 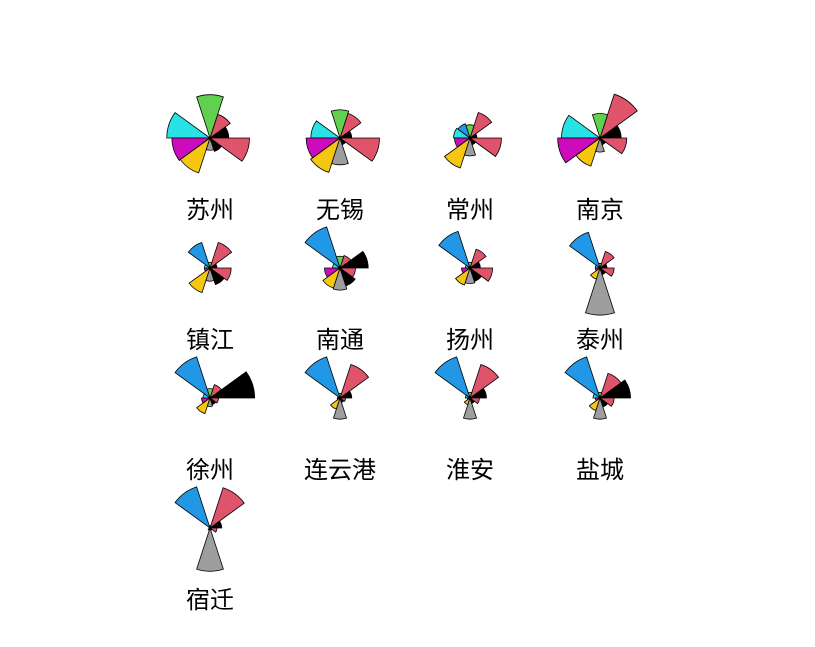 I want to click on segment-南京-10, so click(x=613, y=146).